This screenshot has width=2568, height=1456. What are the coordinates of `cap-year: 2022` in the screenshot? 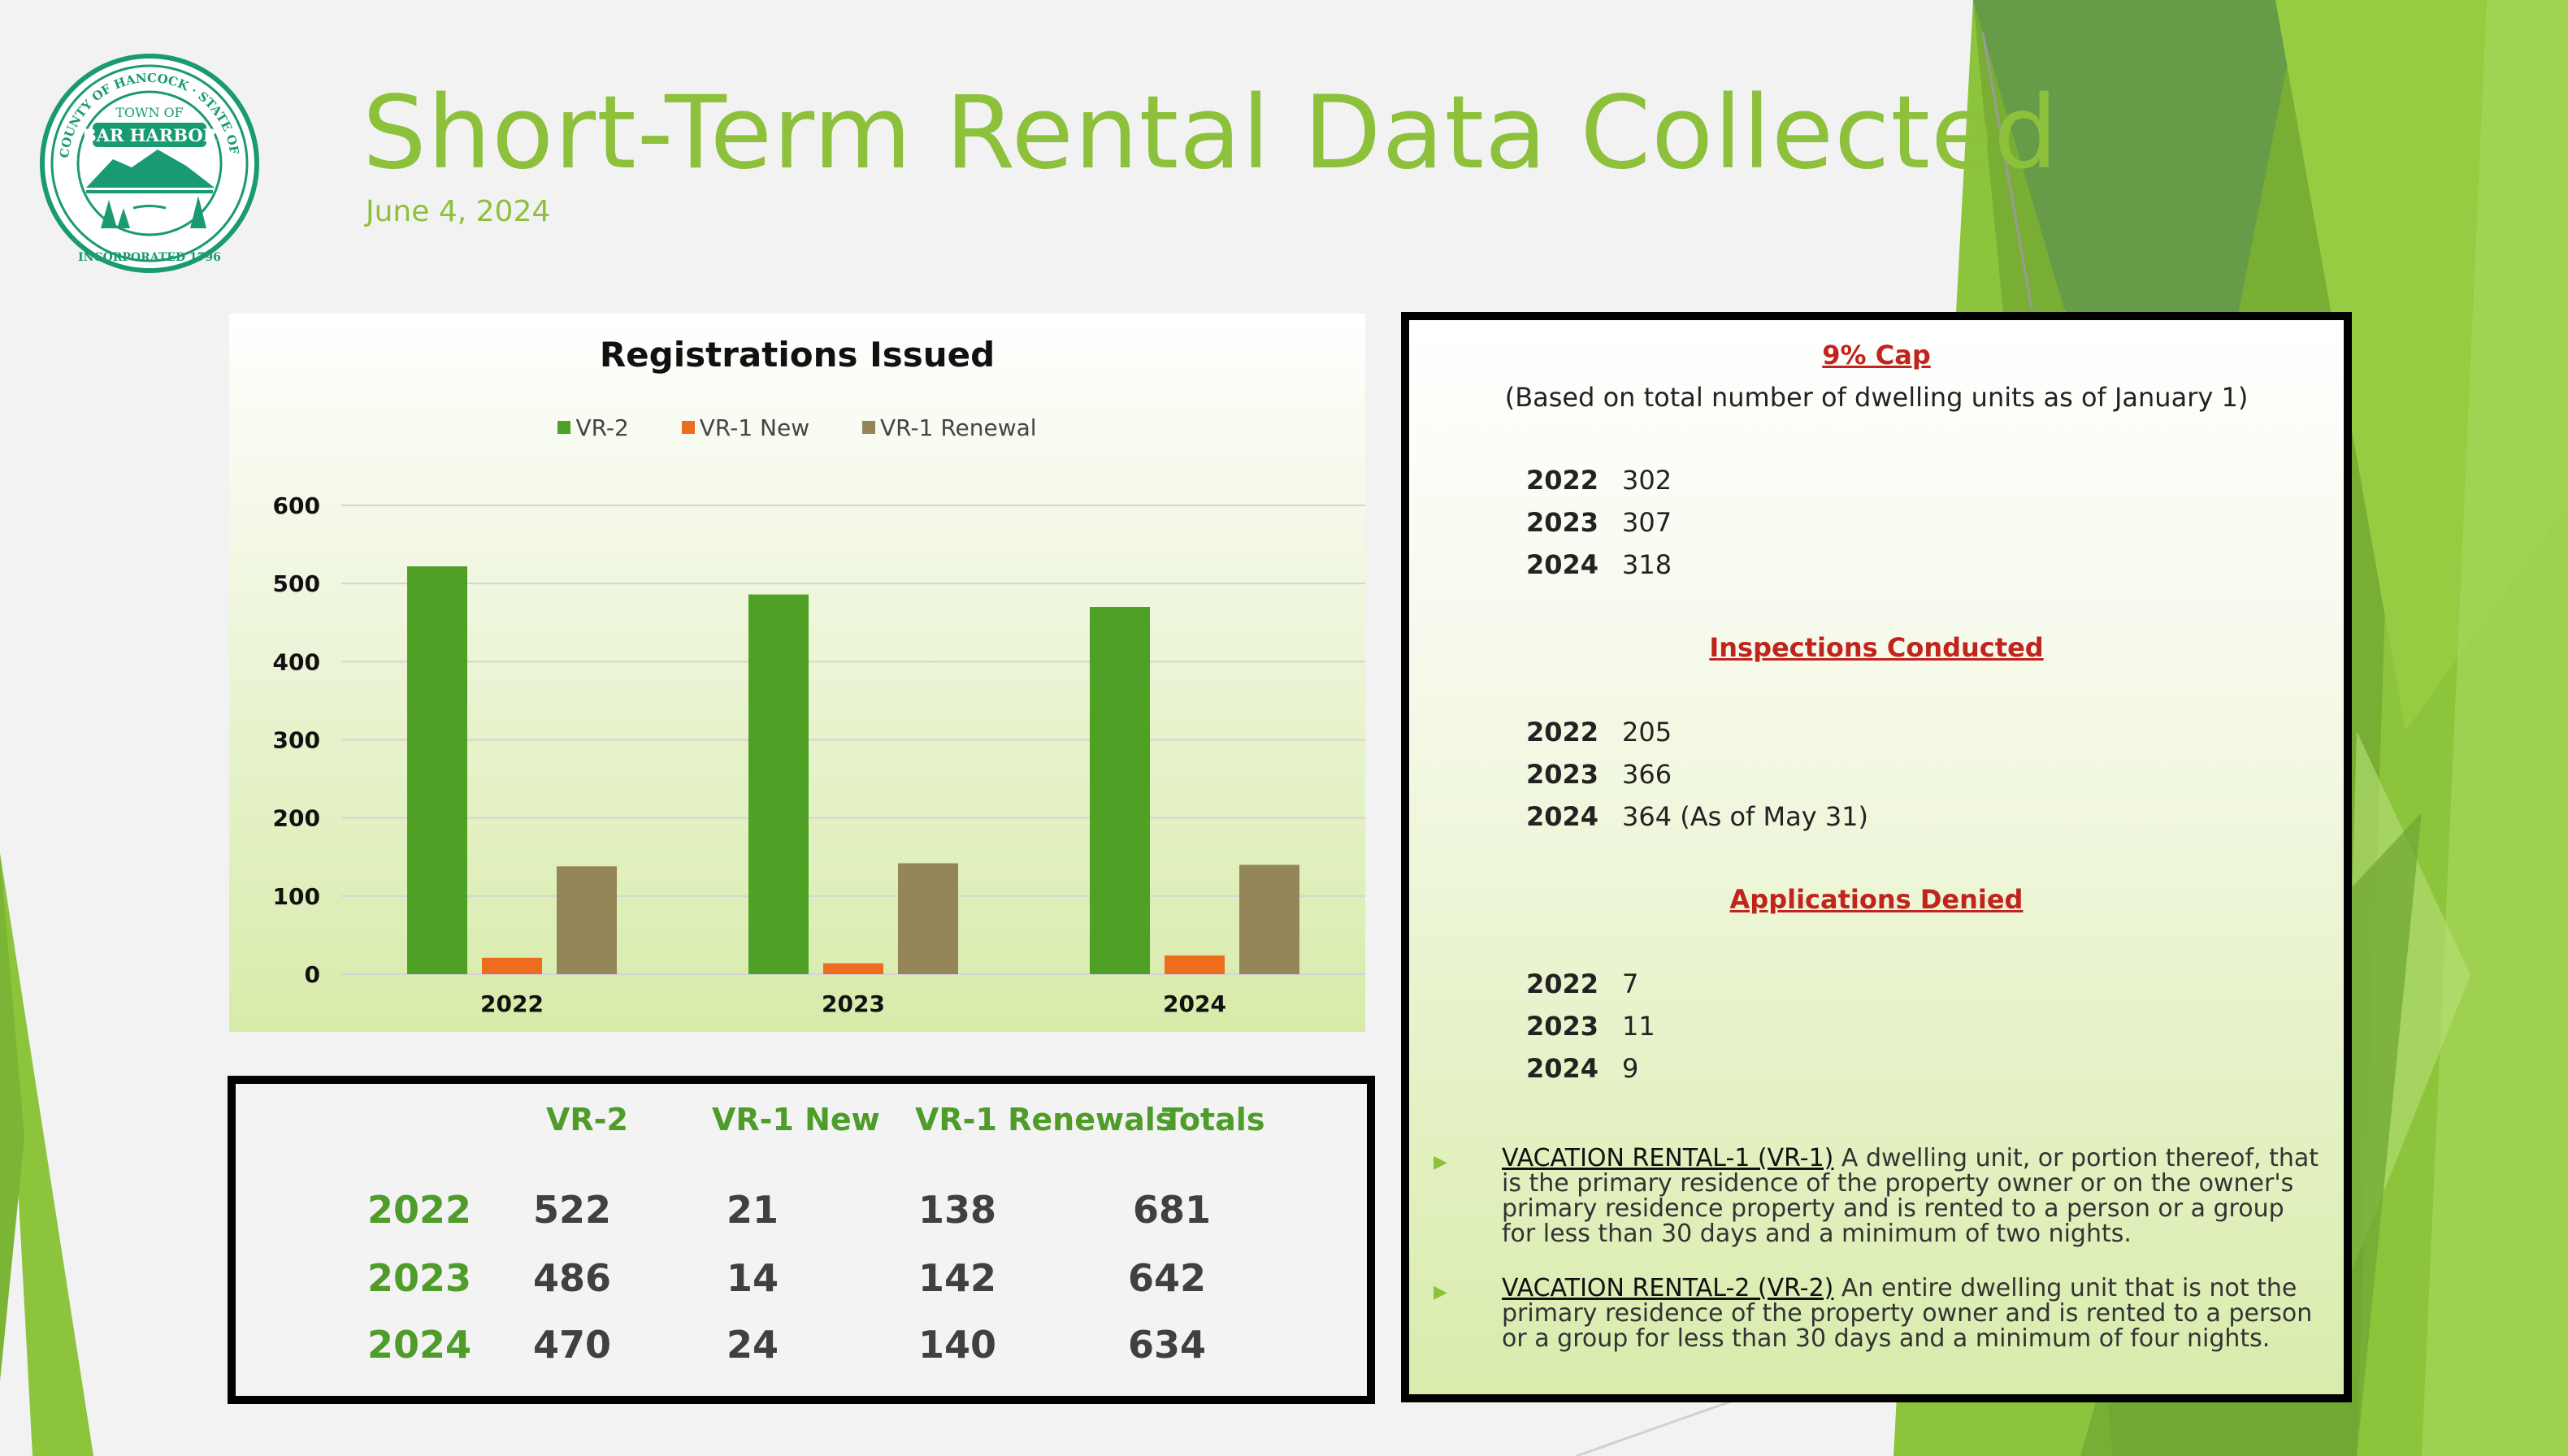 It's located at (1562, 481).